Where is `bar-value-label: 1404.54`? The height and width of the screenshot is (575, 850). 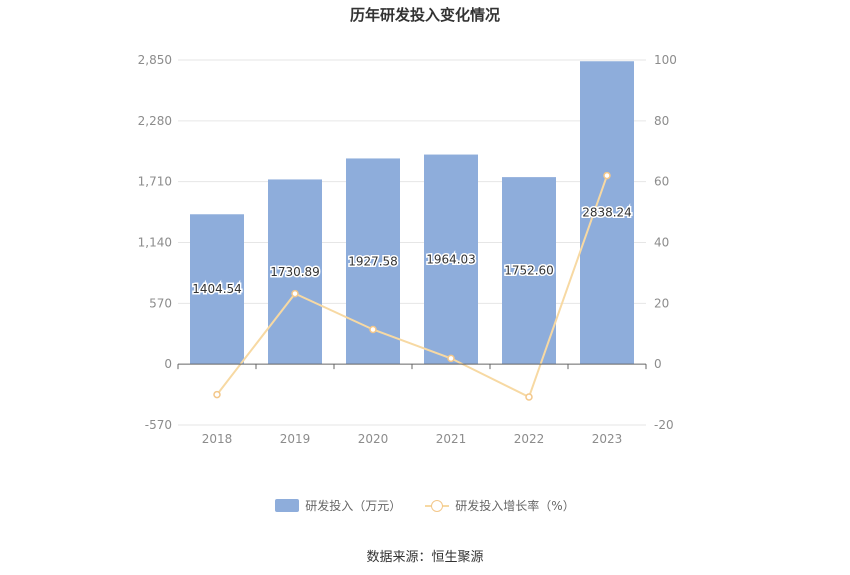
bar-value-label: 1404.54 is located at coordinates (217, 289).